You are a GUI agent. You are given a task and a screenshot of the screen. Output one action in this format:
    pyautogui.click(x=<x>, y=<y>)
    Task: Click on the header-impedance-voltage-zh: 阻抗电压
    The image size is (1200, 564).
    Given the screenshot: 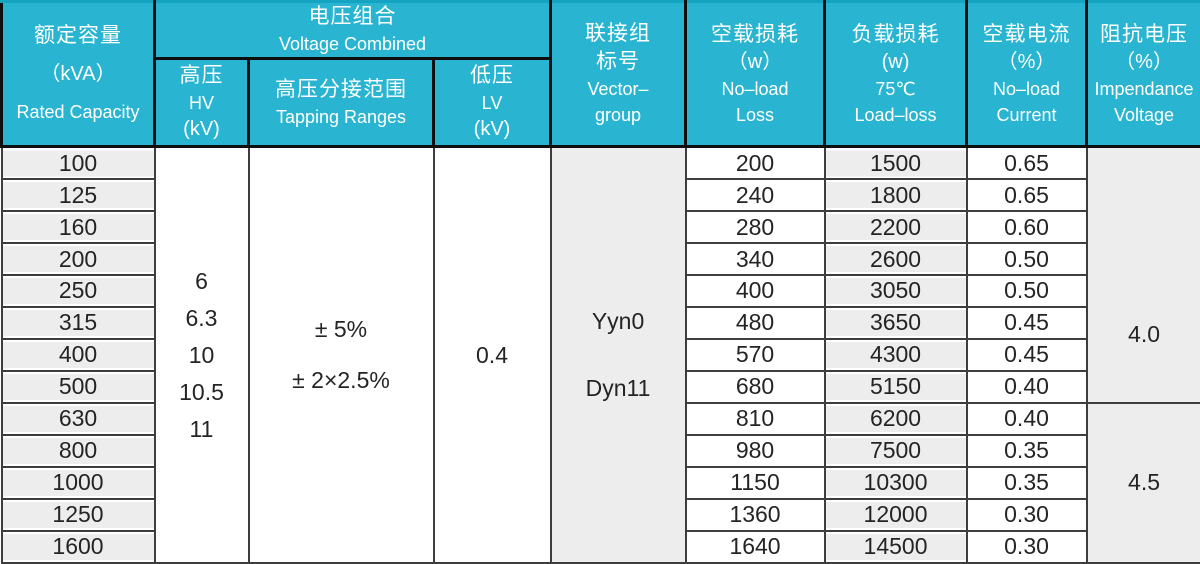 What is the action you would take?
    pyautogui.click(x=1144, y=34)
    